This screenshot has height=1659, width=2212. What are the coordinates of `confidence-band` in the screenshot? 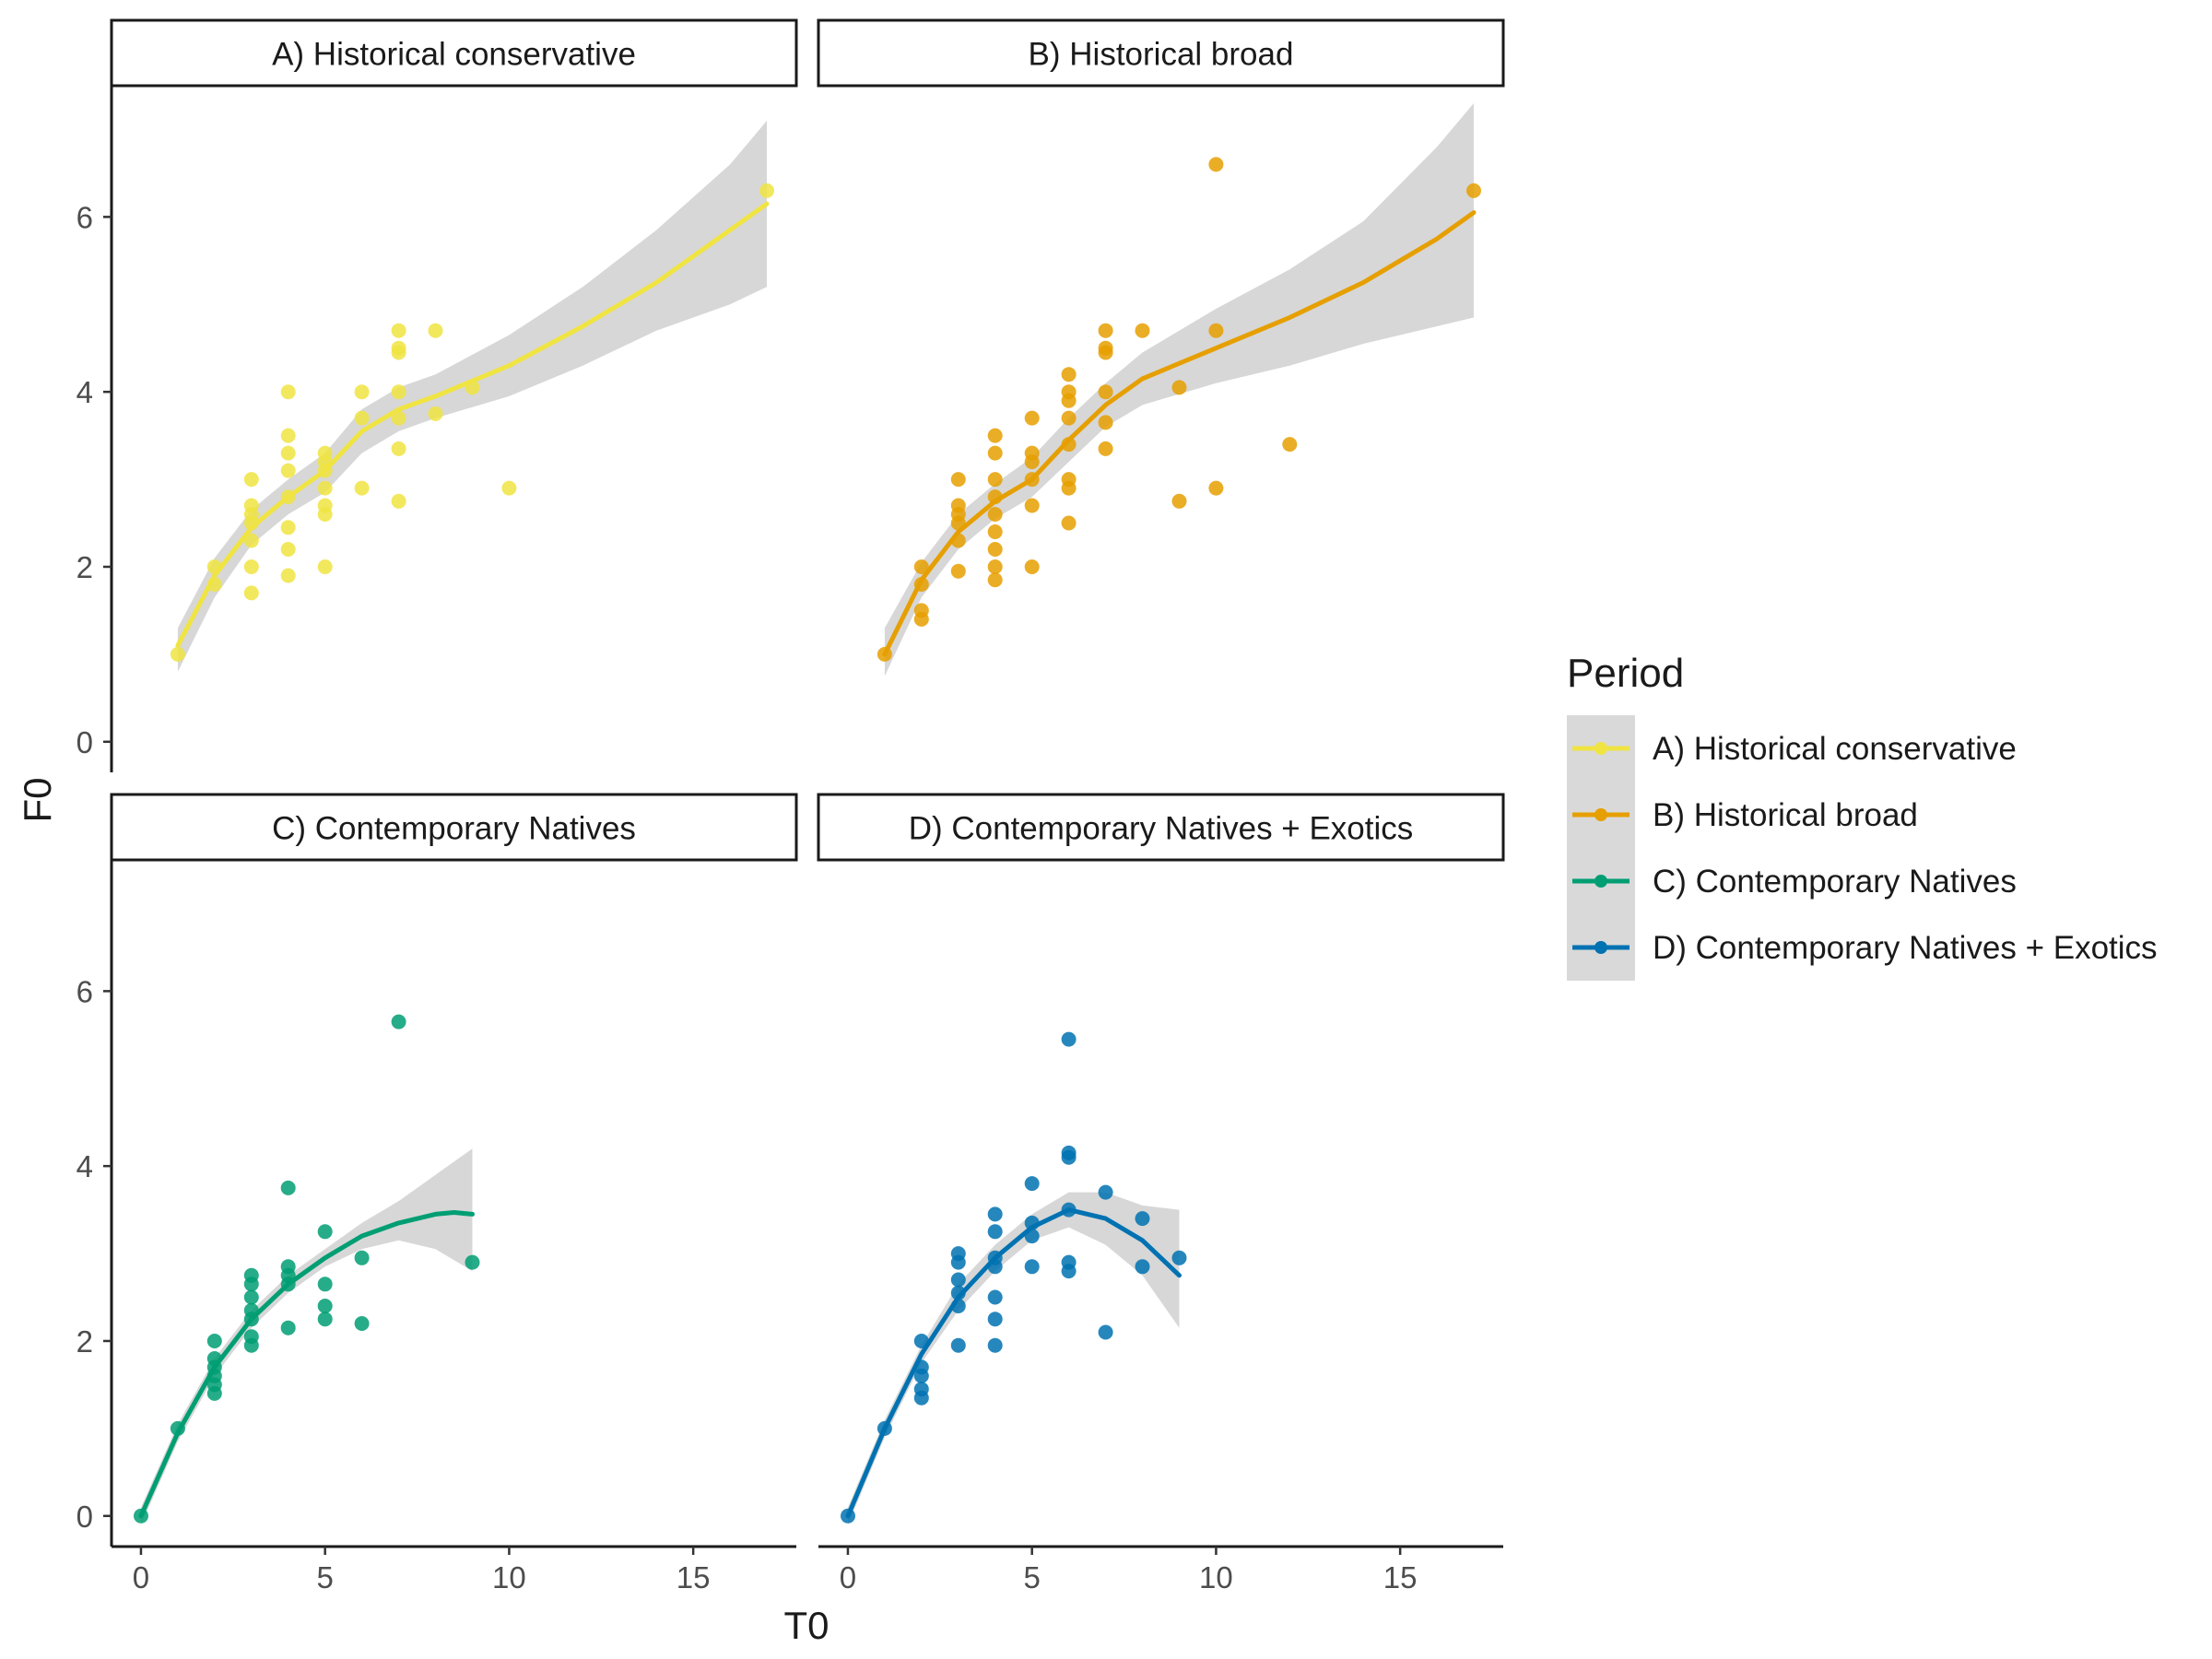 It's located at (307, 1336).